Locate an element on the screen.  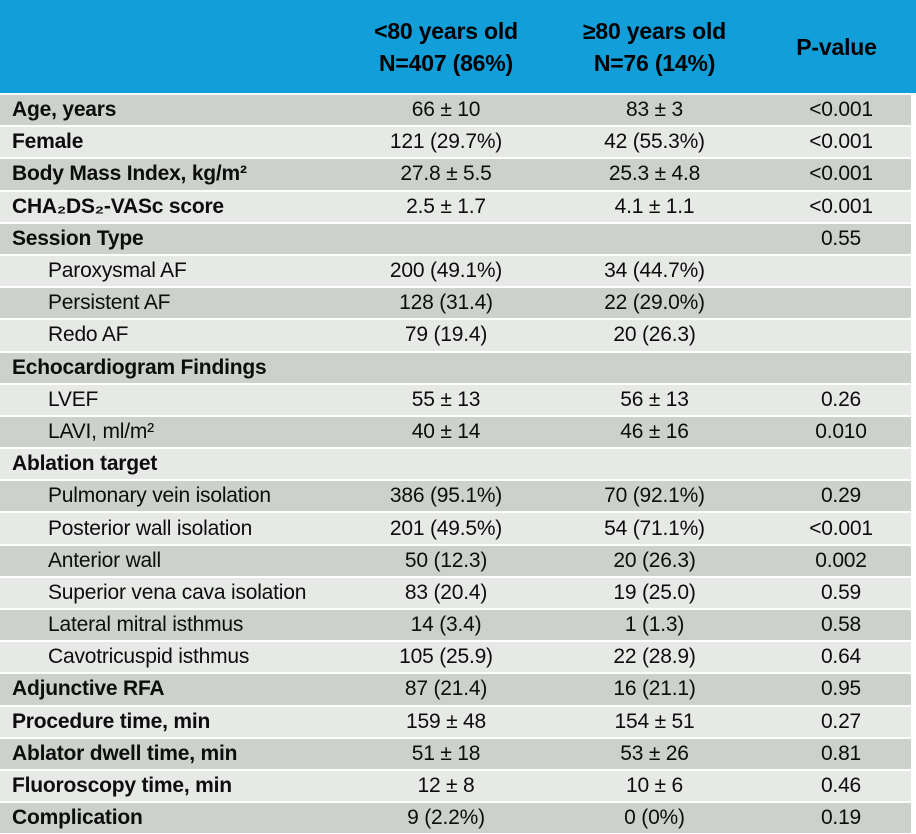
row-label: Posterior wall isolation is located at coordinates (150, 528).